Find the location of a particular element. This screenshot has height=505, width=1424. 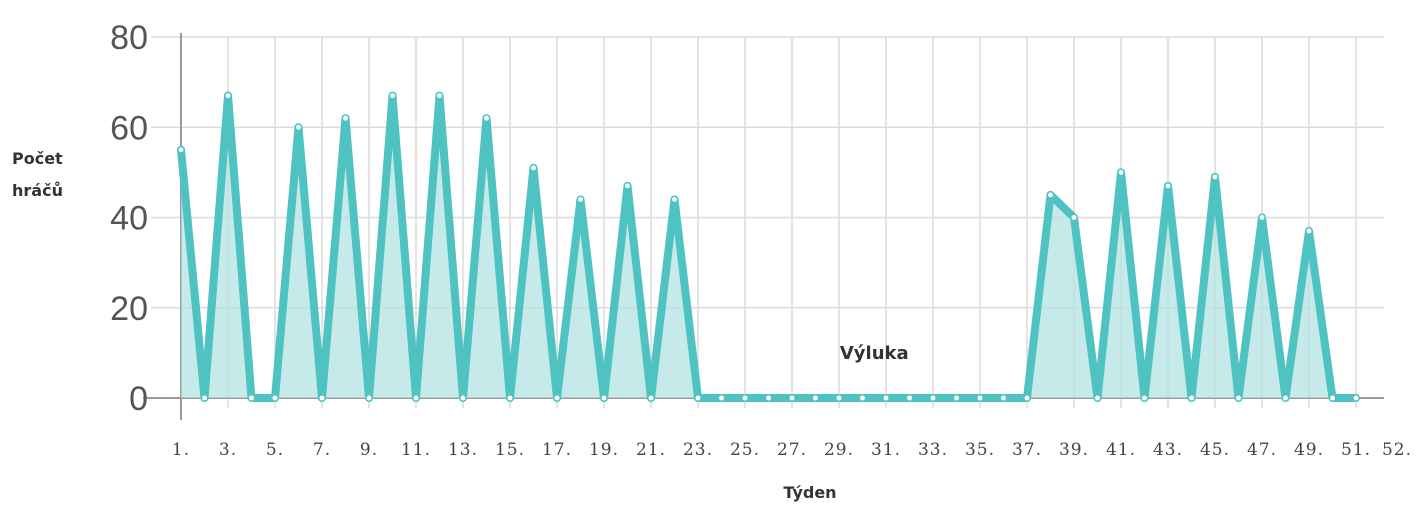

x-tick-label: 5. is located at coordinates (275, 450).